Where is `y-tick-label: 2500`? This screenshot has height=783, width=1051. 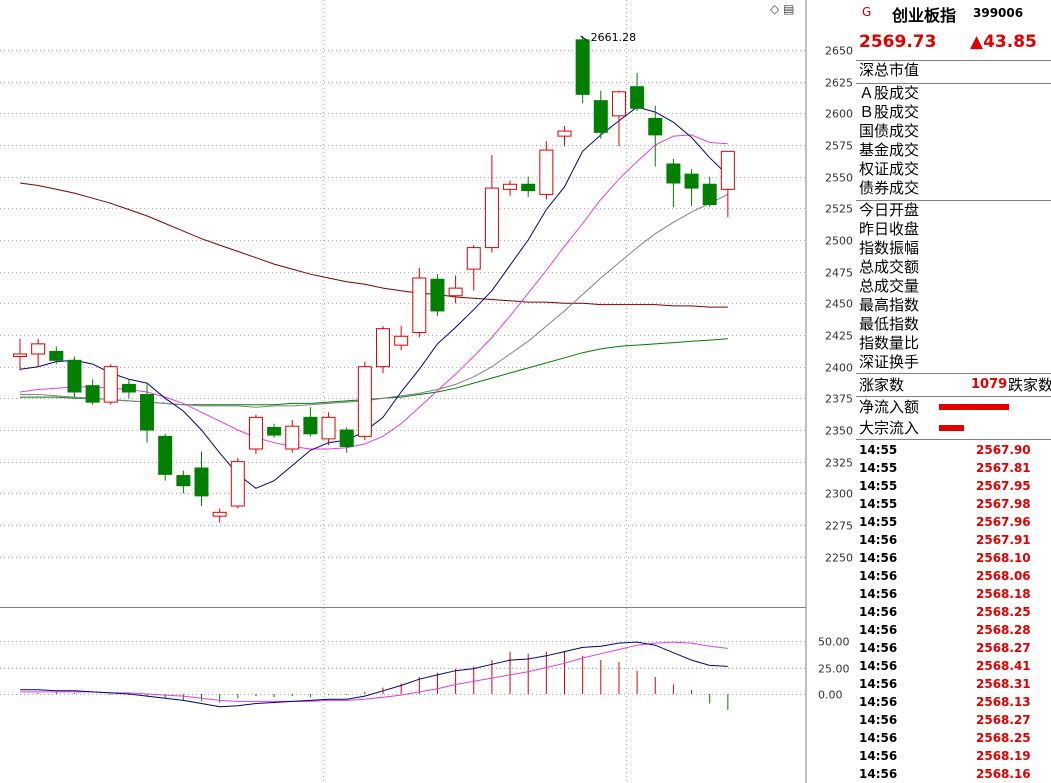
y-tick-label: 2500 is located at coordinates (839, 241).